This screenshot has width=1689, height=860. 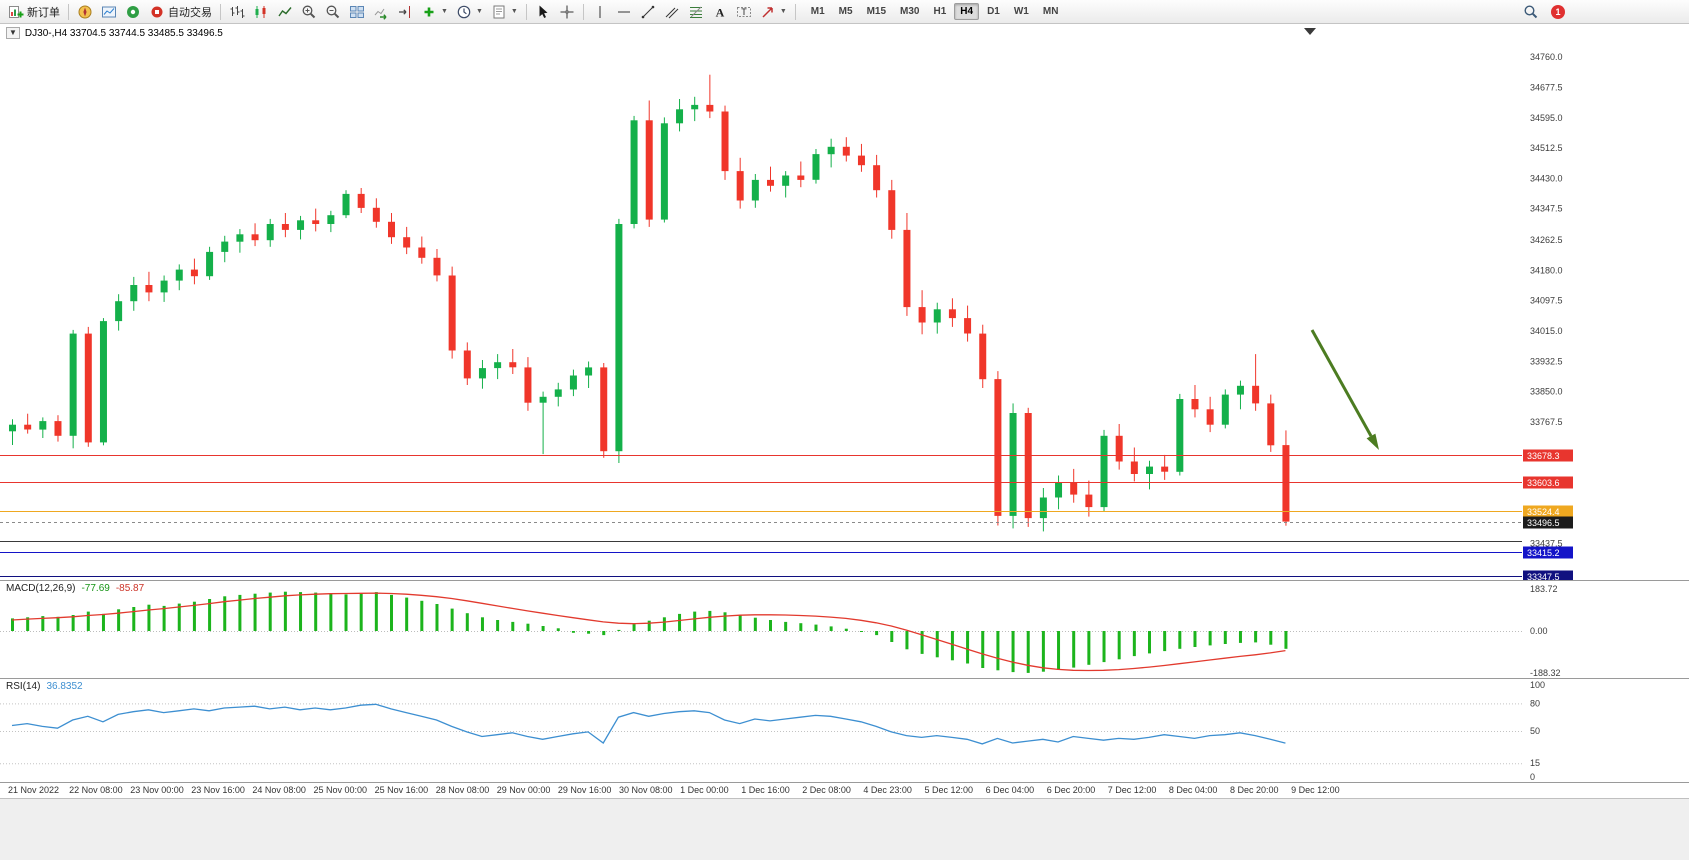 What do you see at coordinates (279, 790) in the screenshot?
I see `time-label: 24 Nov 08:00` at bounding box center [279, 790].